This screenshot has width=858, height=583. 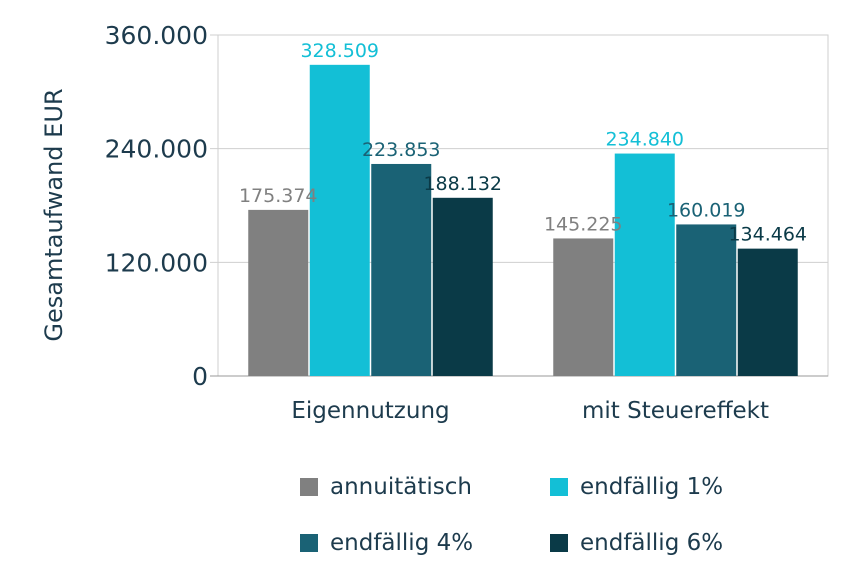 I want to click on data-label: 145.225, so click(x=583, y=224).